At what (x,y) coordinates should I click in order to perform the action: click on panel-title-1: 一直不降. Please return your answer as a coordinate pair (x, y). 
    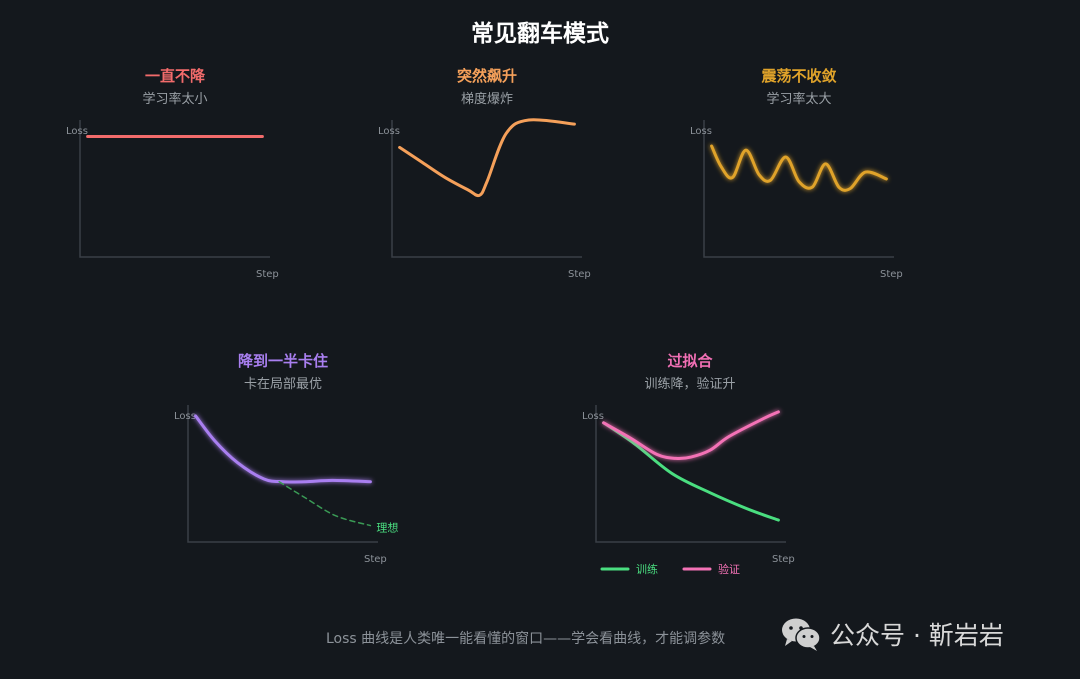
    Looking at the image, I should click on (174, 76).